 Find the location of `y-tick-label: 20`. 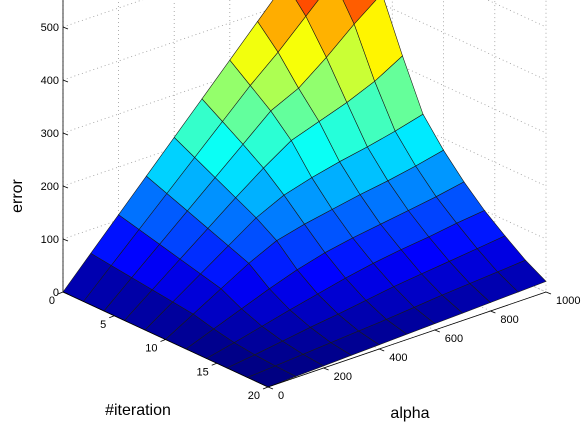

y-tick-label: 20 is located at coordinates (254, 396).